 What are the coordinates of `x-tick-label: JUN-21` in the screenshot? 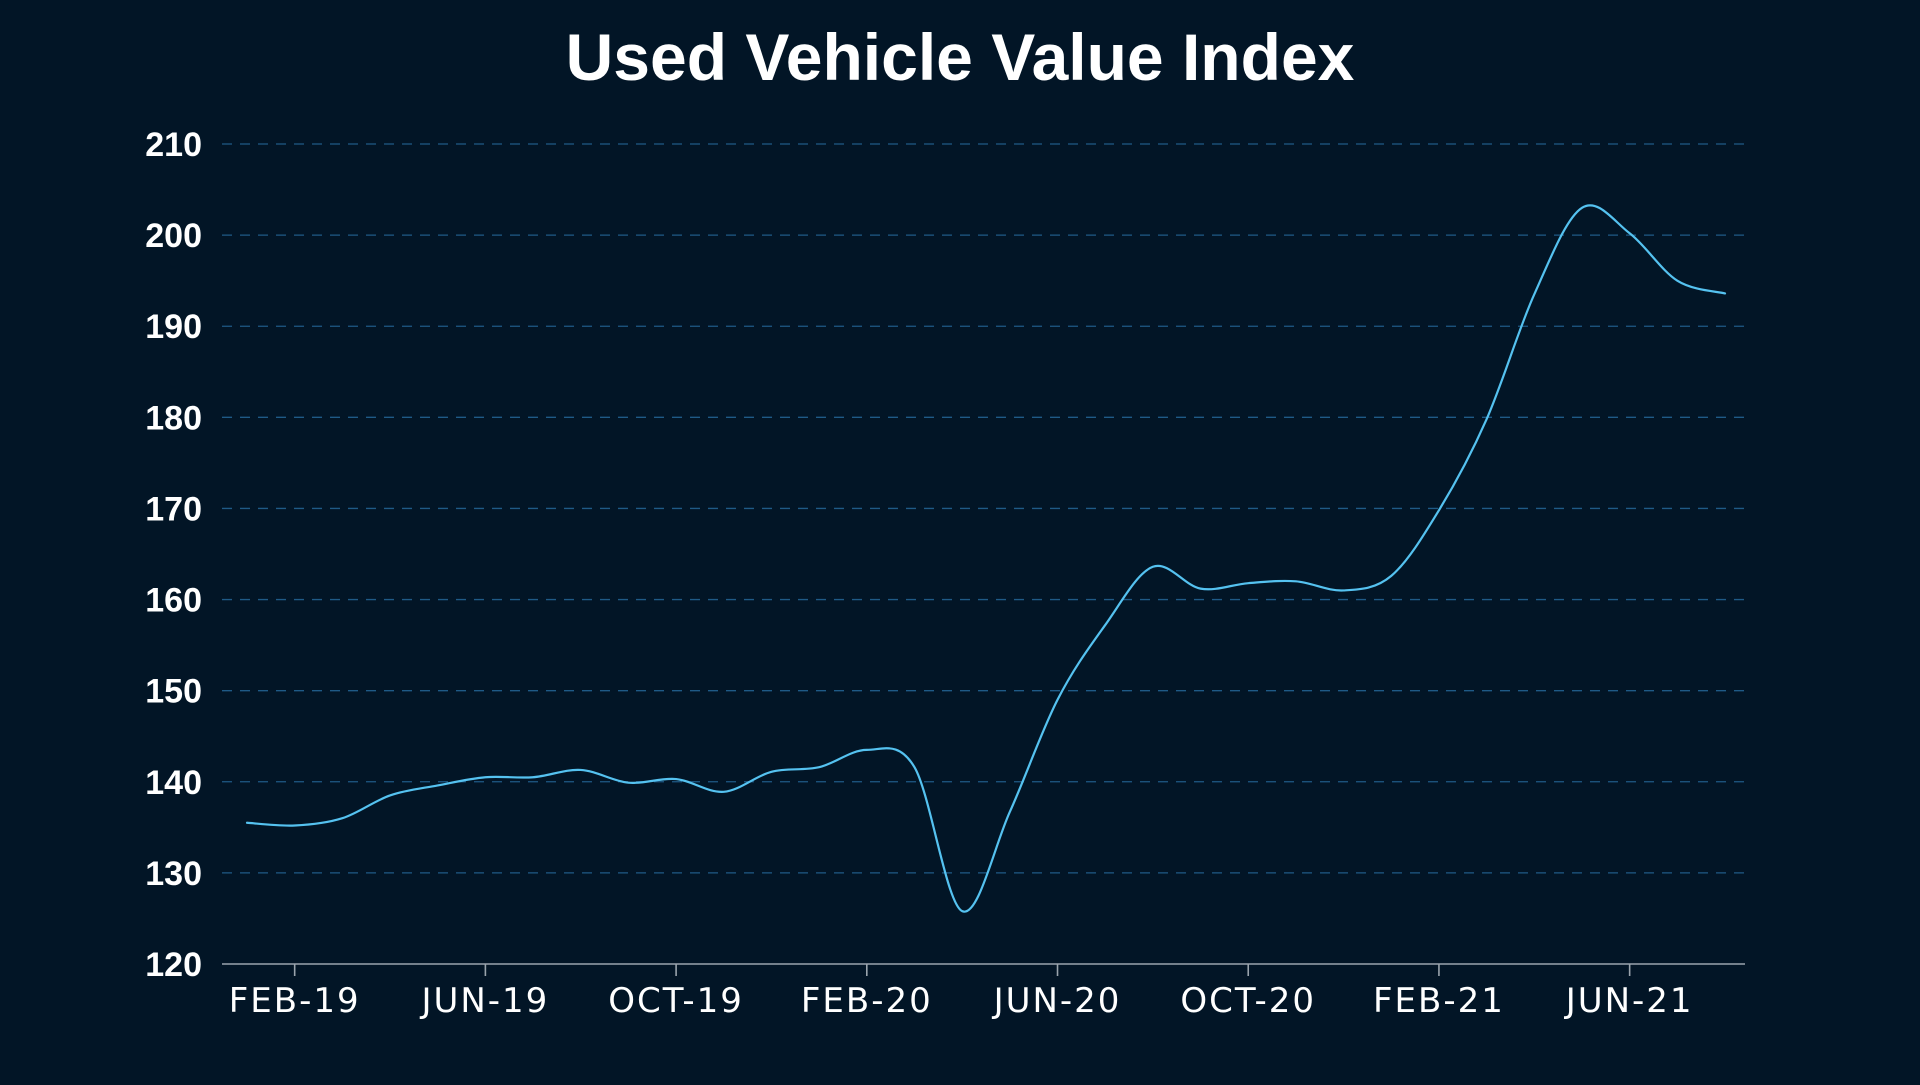 It's located at (1629, 1001).